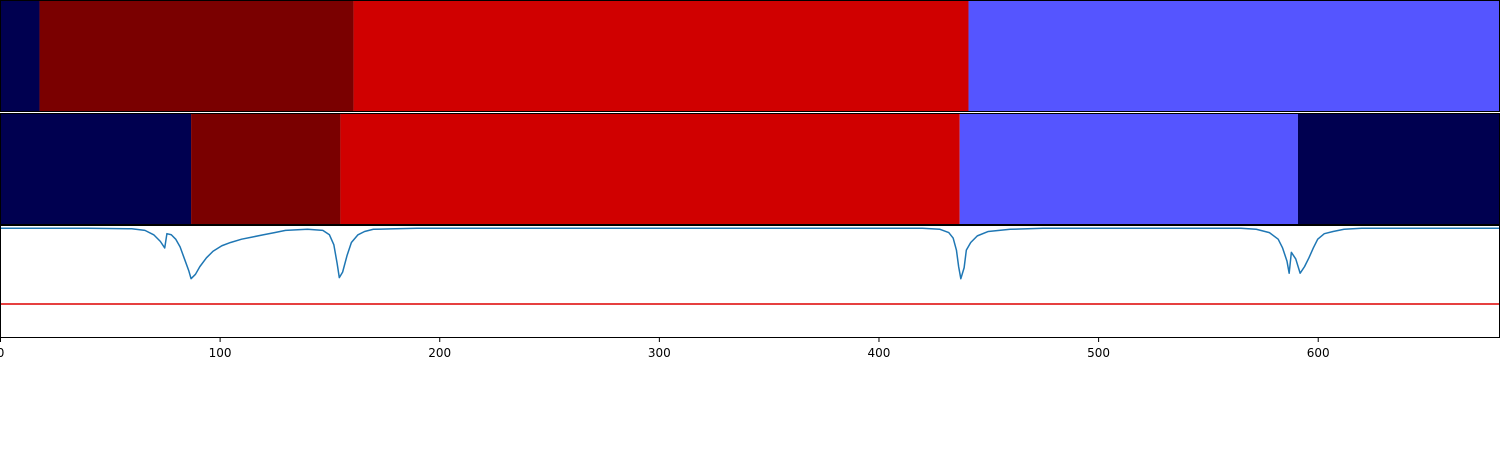 The image size is (1500, 450). I want to click on x-tick-label: 500, so click(1098, 353).